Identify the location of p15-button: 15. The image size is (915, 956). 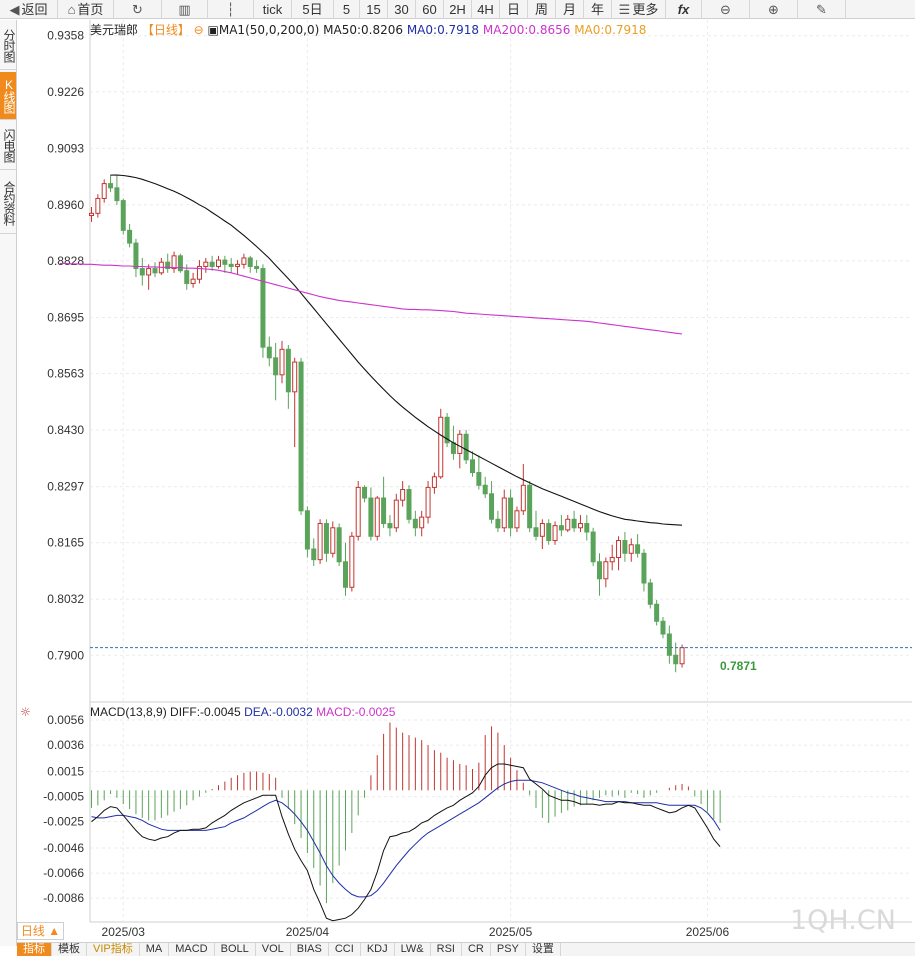
(374, 9).